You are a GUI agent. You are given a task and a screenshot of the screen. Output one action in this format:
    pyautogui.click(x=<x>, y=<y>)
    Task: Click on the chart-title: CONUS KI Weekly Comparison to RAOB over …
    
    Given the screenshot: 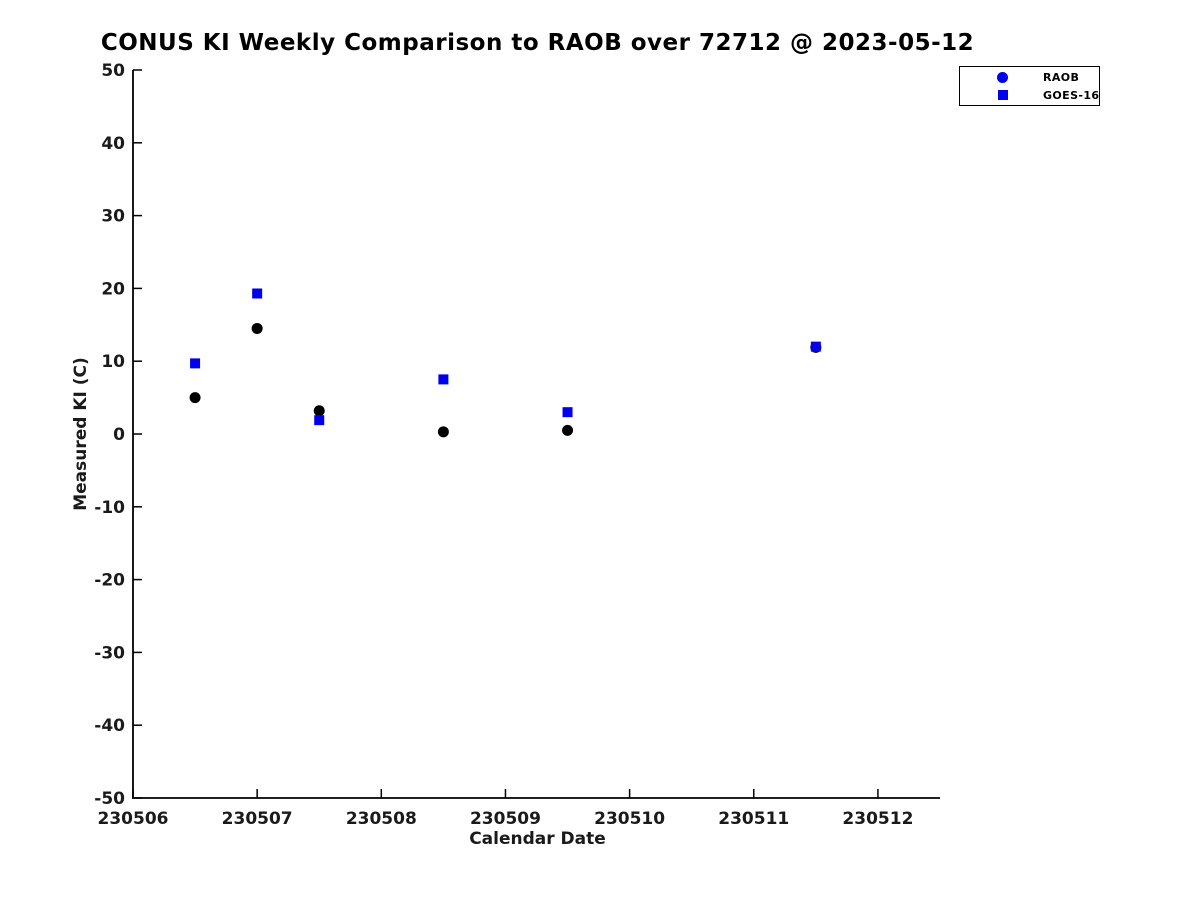 What is the action you would take?
    pyautogui.click(x=537, y=43)
    